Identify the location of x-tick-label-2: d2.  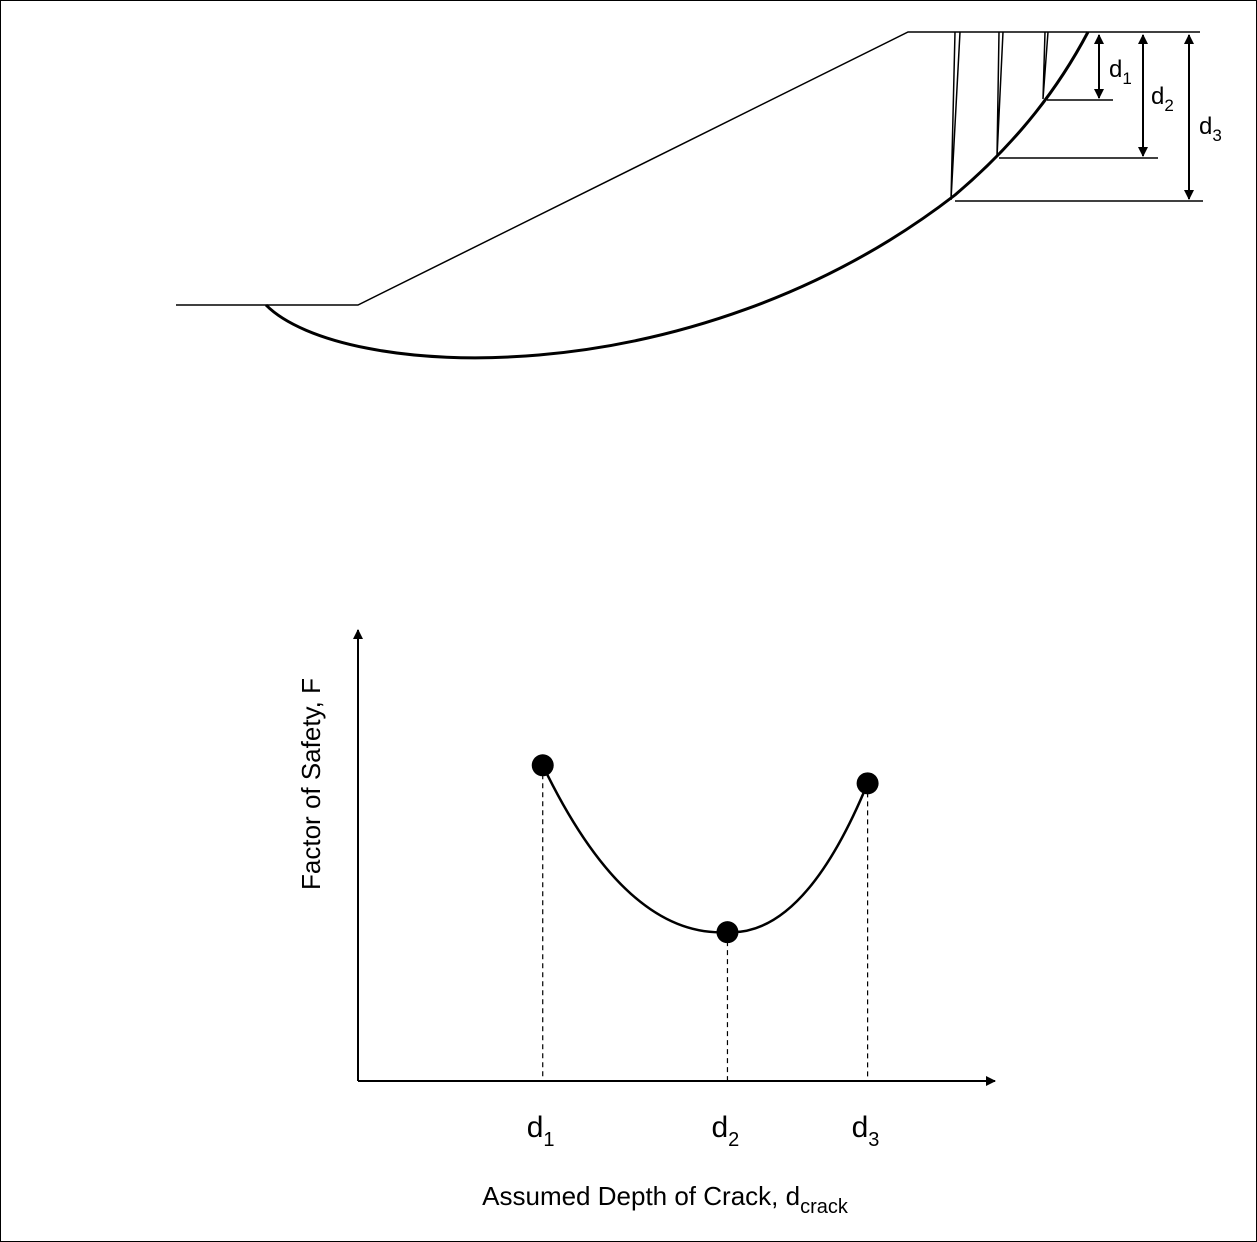
(725, 1131).